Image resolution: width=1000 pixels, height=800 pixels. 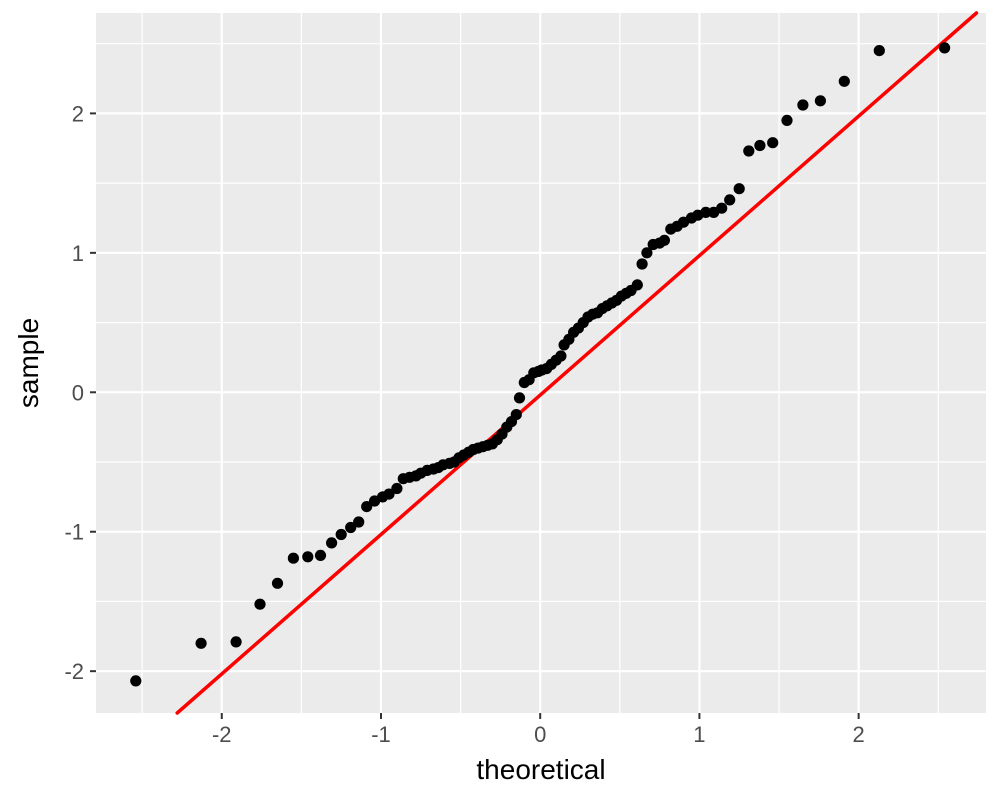 I want to click on y-tick-label: 2, so click(x=78, y=113).